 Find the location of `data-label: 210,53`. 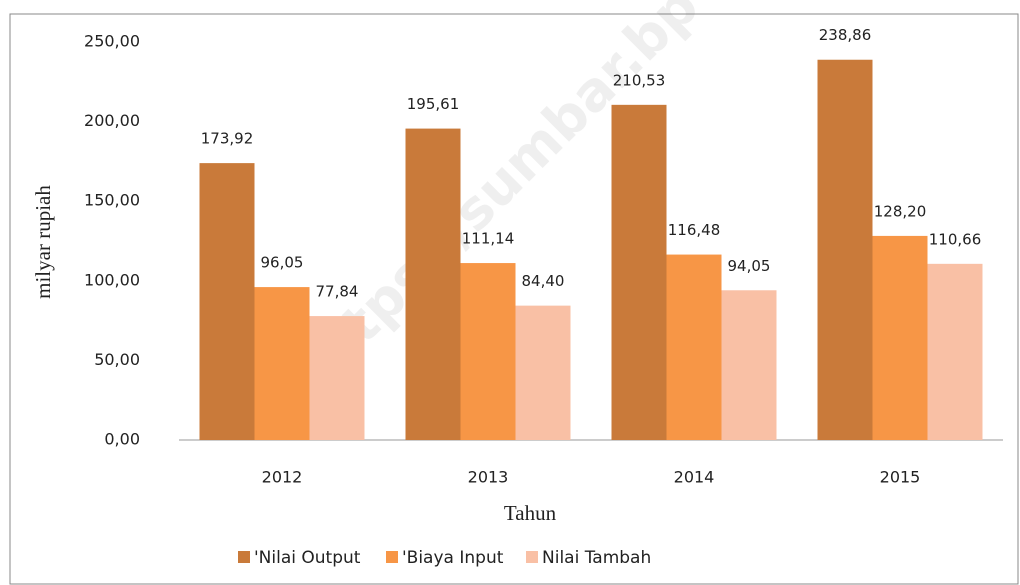

data-label: 210,53 is located at coordinates (639, 80).